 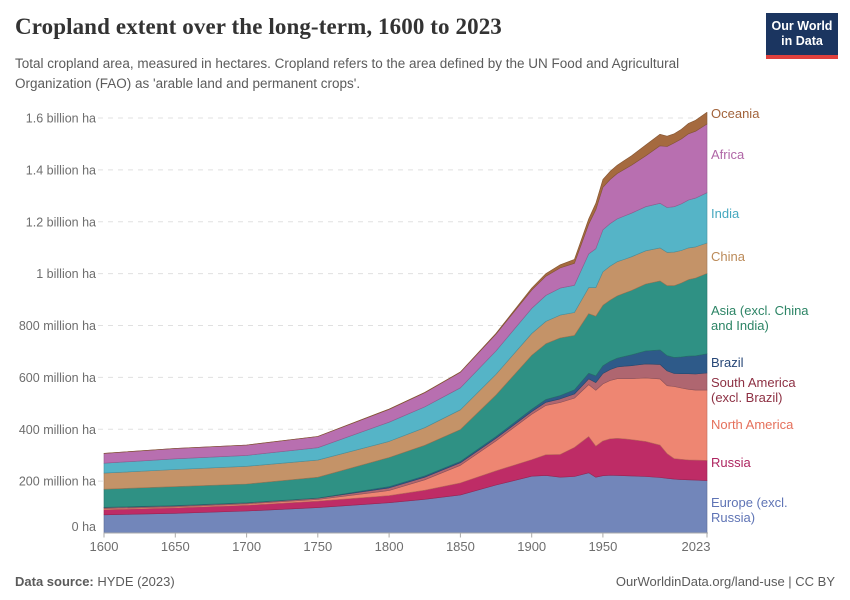 I want to click on x-axis-tick-label: 1750, so click(x=317, y=546).